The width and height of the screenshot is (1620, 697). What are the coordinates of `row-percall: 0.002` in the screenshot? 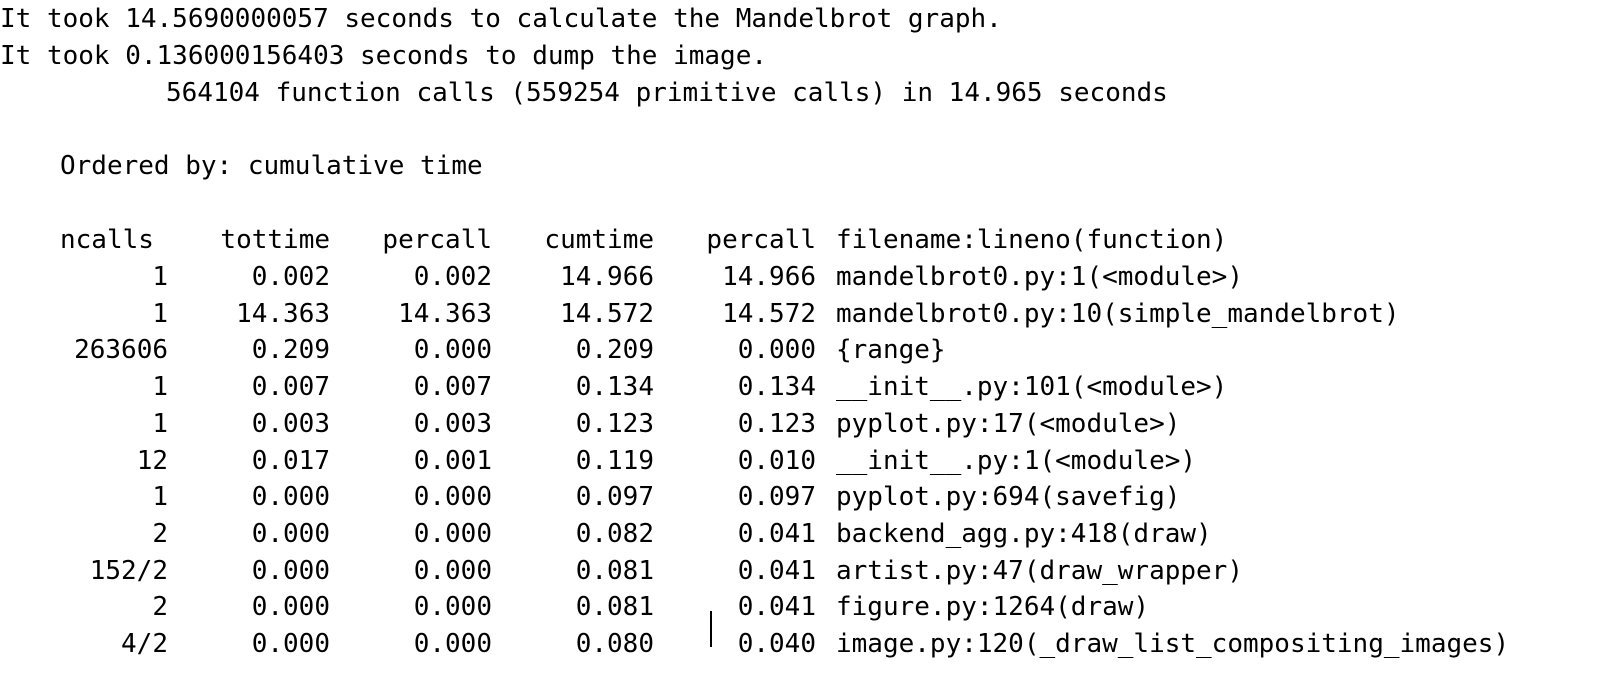 It's located at (452, 277).